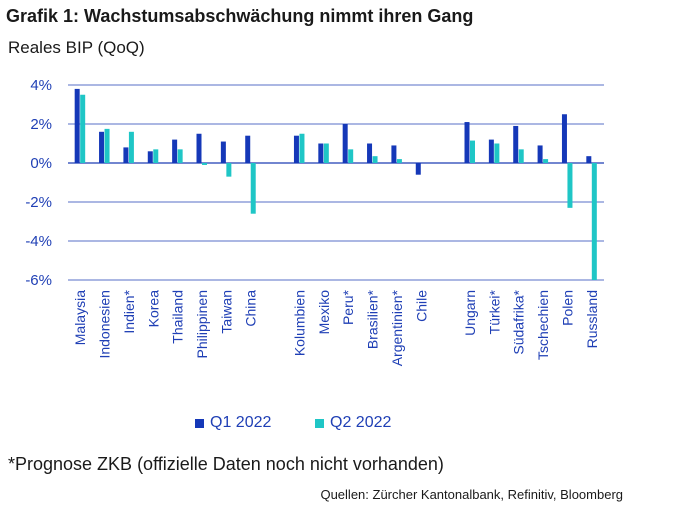 The image size is (689, 524). What do you see at coordinates (361, 422) in the screenshot?
I see `legend-label-q2: Q2 2022` at bounding box center [361, 422].